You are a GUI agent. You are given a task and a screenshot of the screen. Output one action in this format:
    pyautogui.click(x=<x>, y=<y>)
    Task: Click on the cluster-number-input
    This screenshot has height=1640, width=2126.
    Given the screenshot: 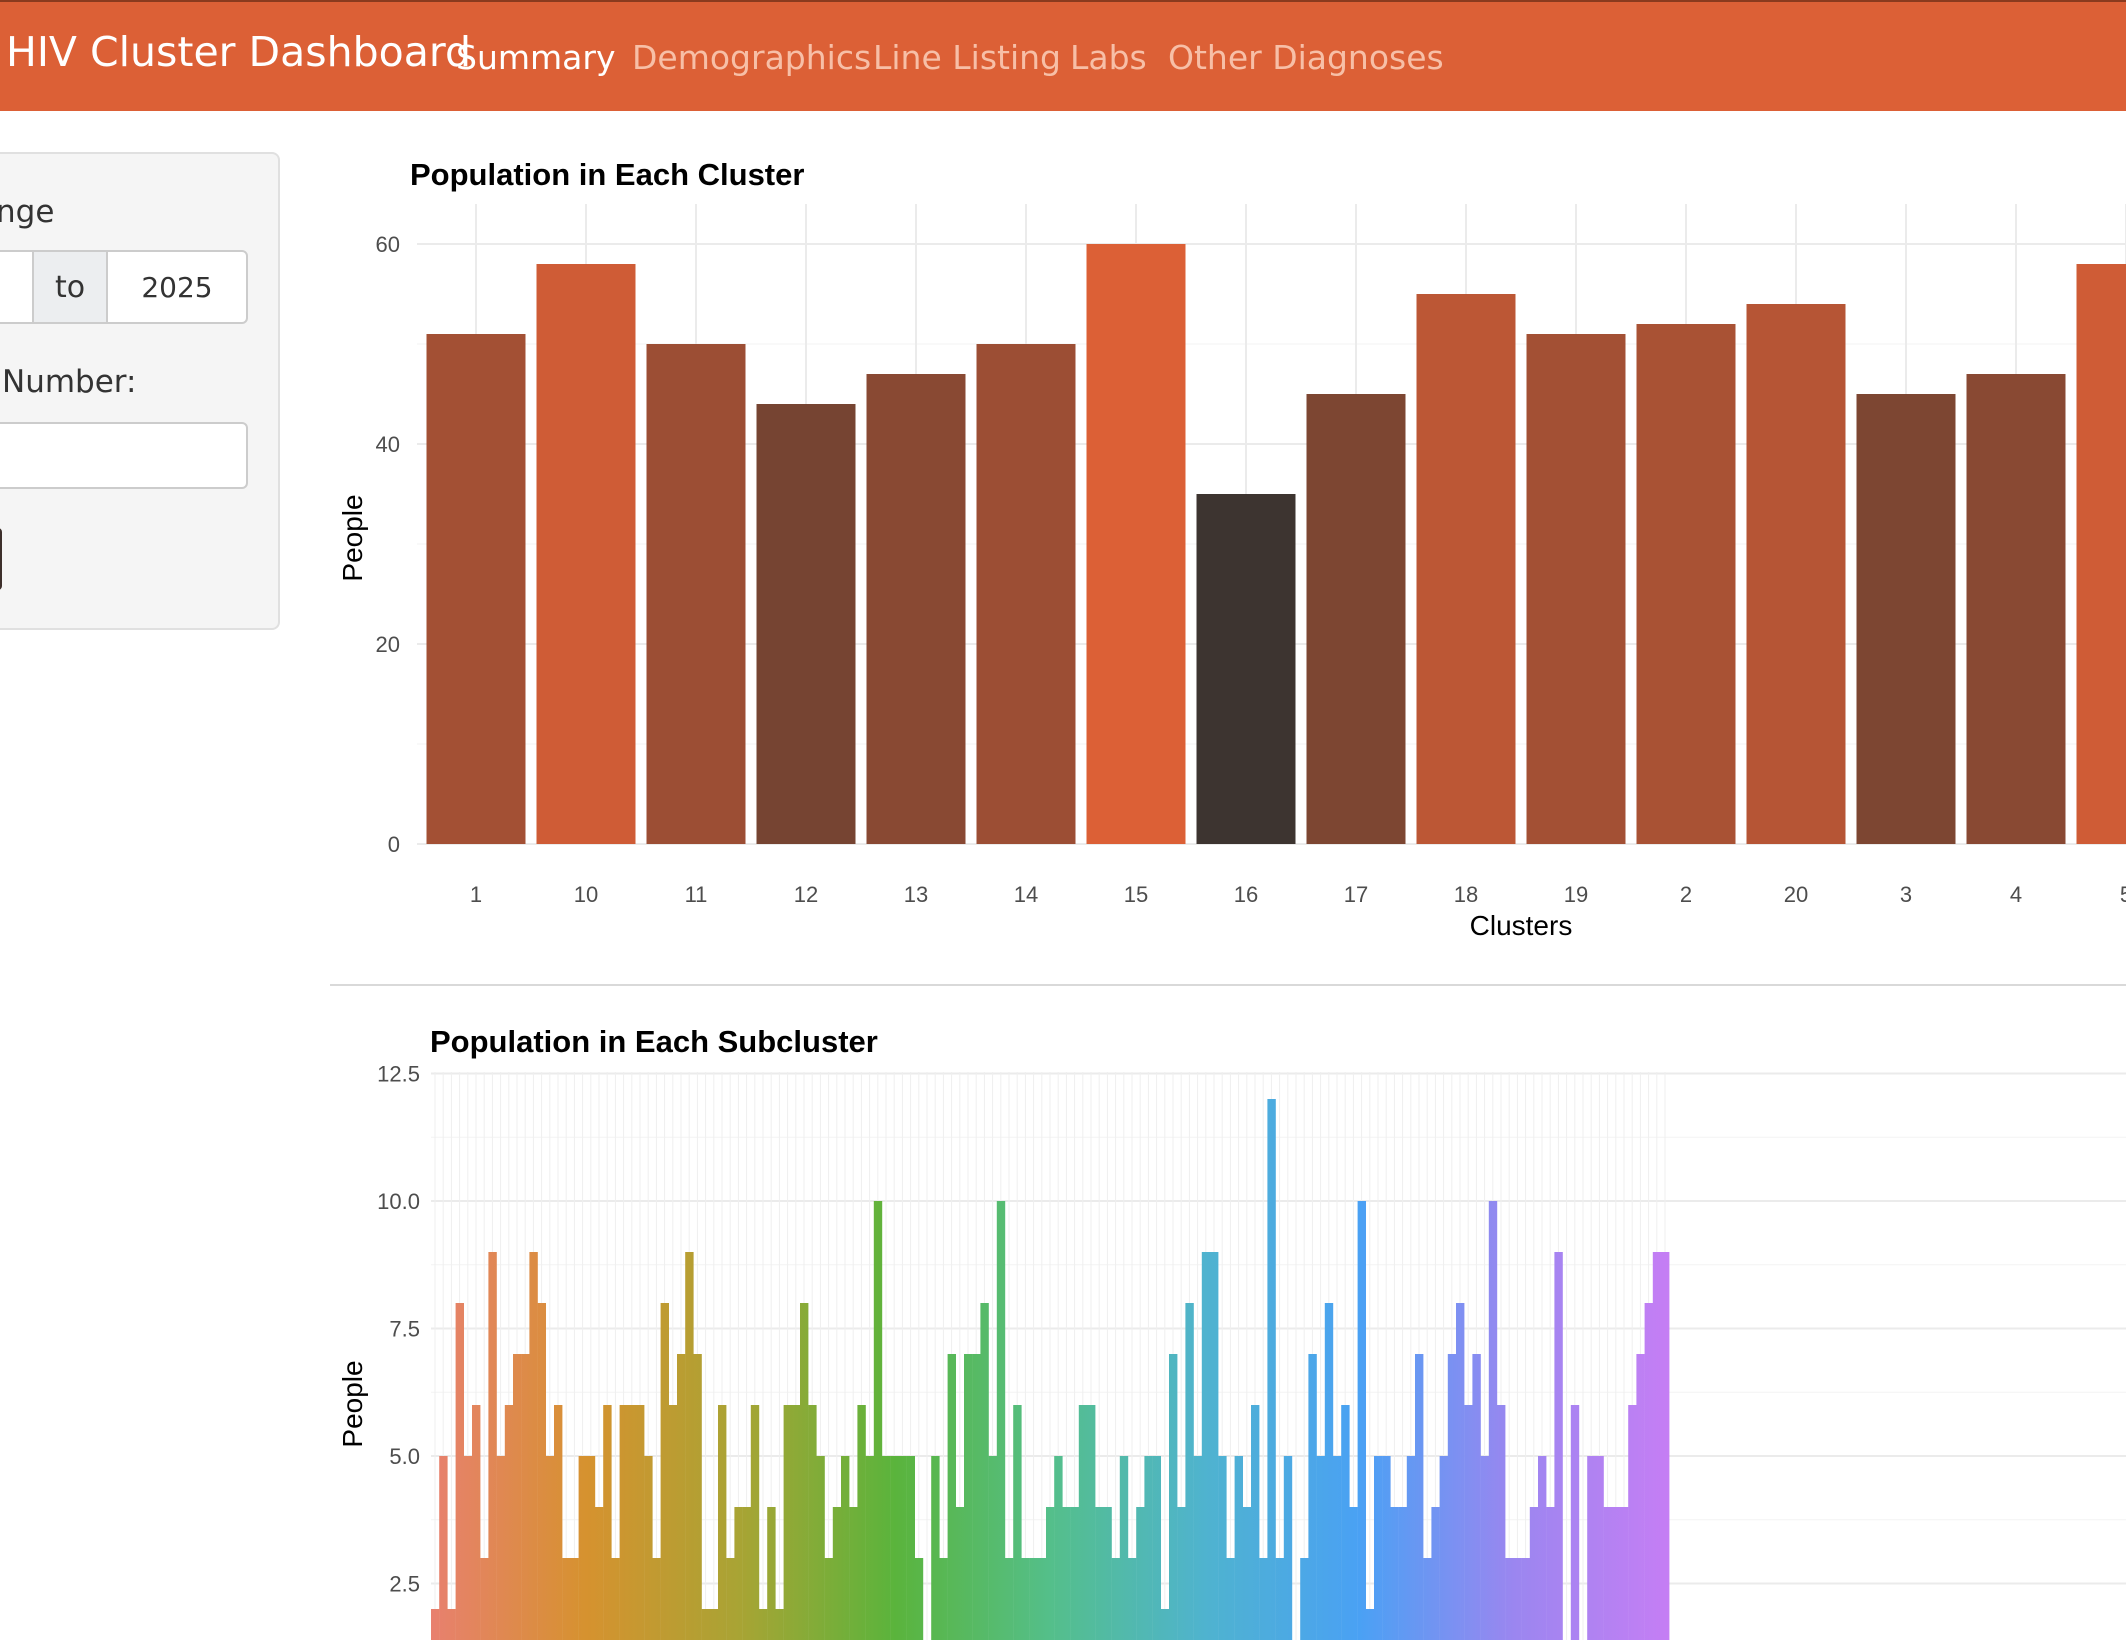 What is the action you would take?
    pyautogui.click(x=124, y=455)
    